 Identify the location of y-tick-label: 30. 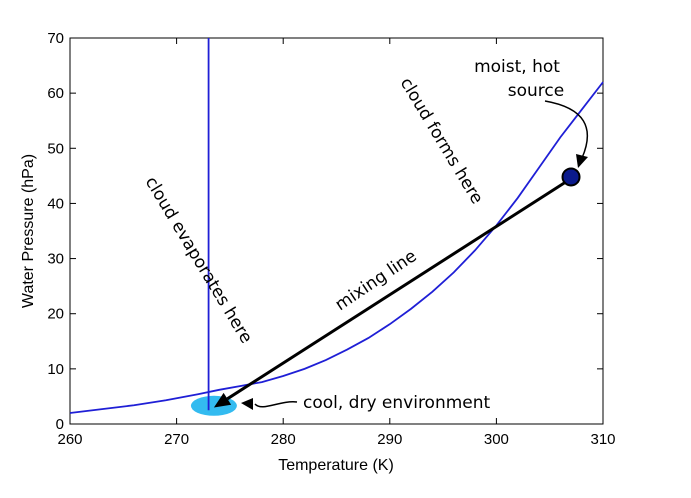
(55, 259).